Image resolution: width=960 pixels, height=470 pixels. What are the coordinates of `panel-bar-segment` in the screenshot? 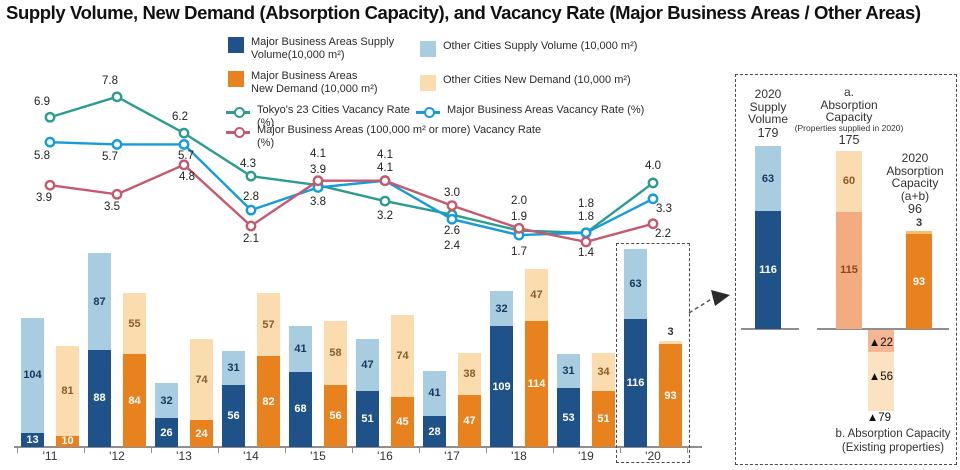 It's located at (919, 233).